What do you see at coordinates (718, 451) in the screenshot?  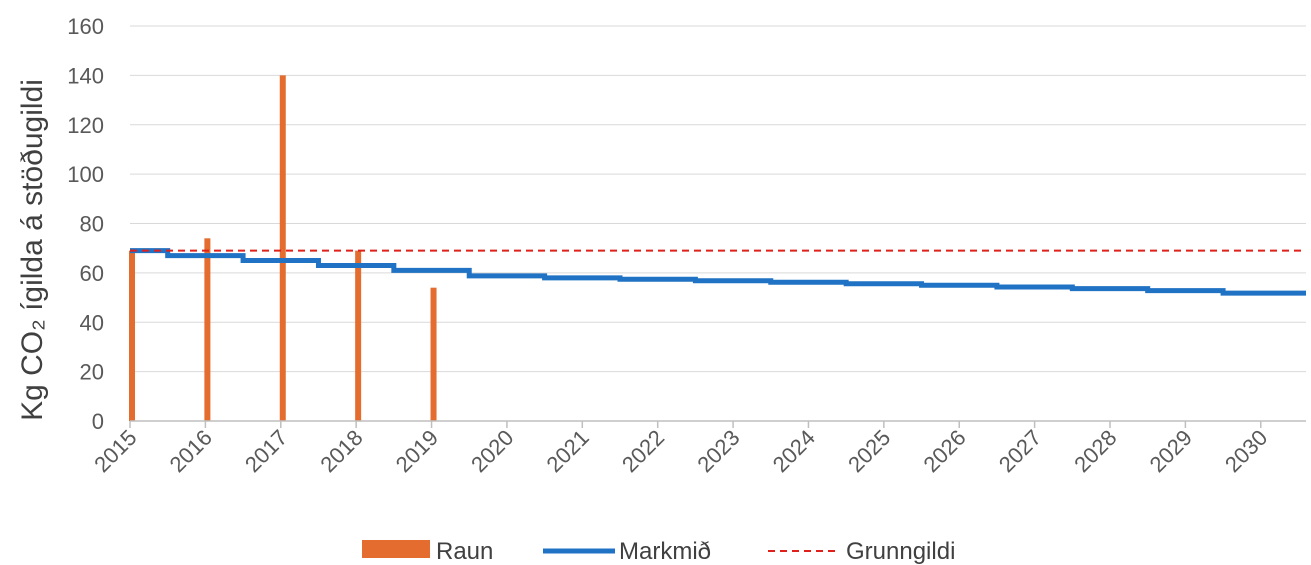 I see `x-tick-label: 2023` at bounding box center [718, 451].